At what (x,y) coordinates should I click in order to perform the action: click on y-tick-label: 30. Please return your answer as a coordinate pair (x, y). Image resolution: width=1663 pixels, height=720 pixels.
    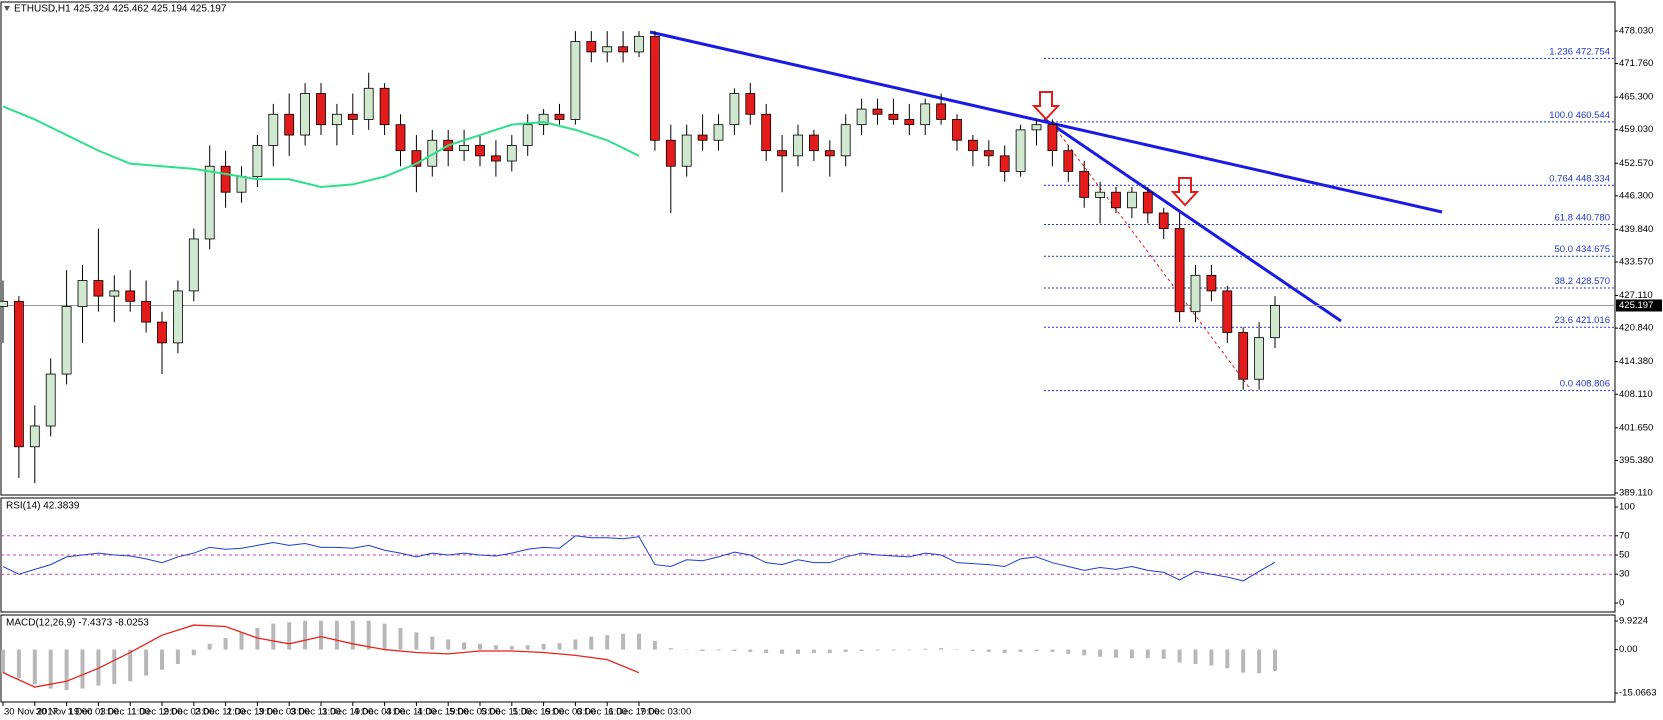
    Looking at the image, I should click on (1624, 574).